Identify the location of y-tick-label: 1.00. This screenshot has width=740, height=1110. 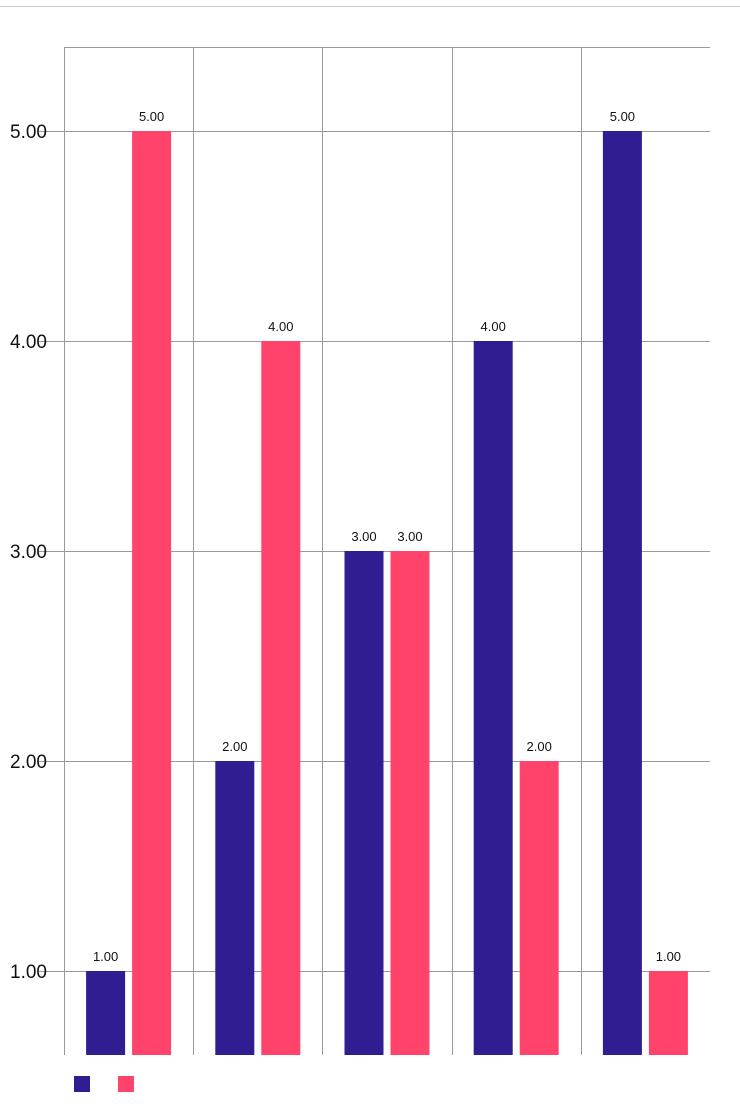
(28, 972).